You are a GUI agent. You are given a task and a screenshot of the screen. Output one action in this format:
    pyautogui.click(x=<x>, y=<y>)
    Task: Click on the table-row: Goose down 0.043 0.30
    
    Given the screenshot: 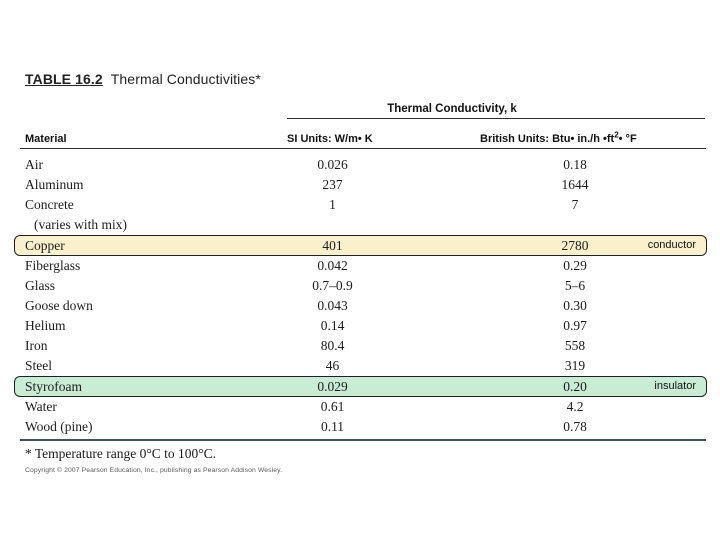 What is the action you would take?
    pyautogui.click(x=363, y=306)
    